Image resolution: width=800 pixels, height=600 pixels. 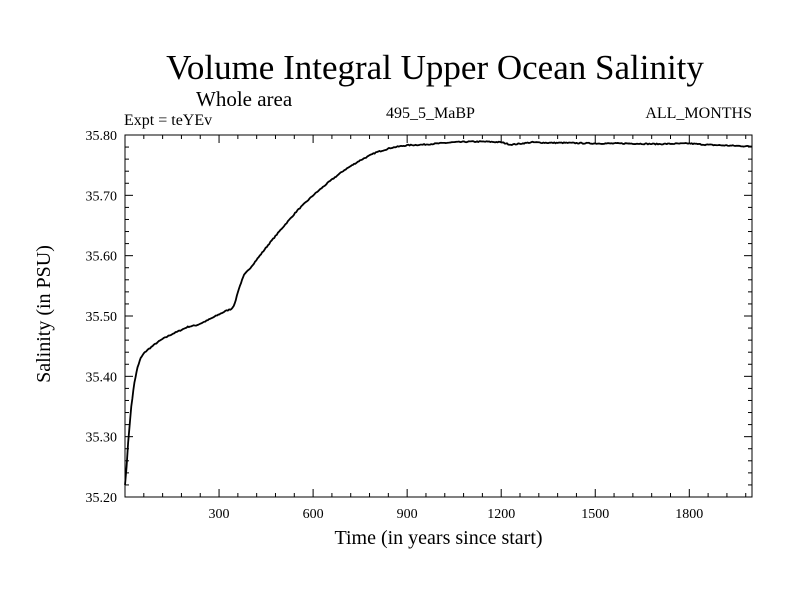 What do you see at coordinates (595, 514) in the screenshot?
I see `x-tick-label: 1500` at bounding box center [595, 514].